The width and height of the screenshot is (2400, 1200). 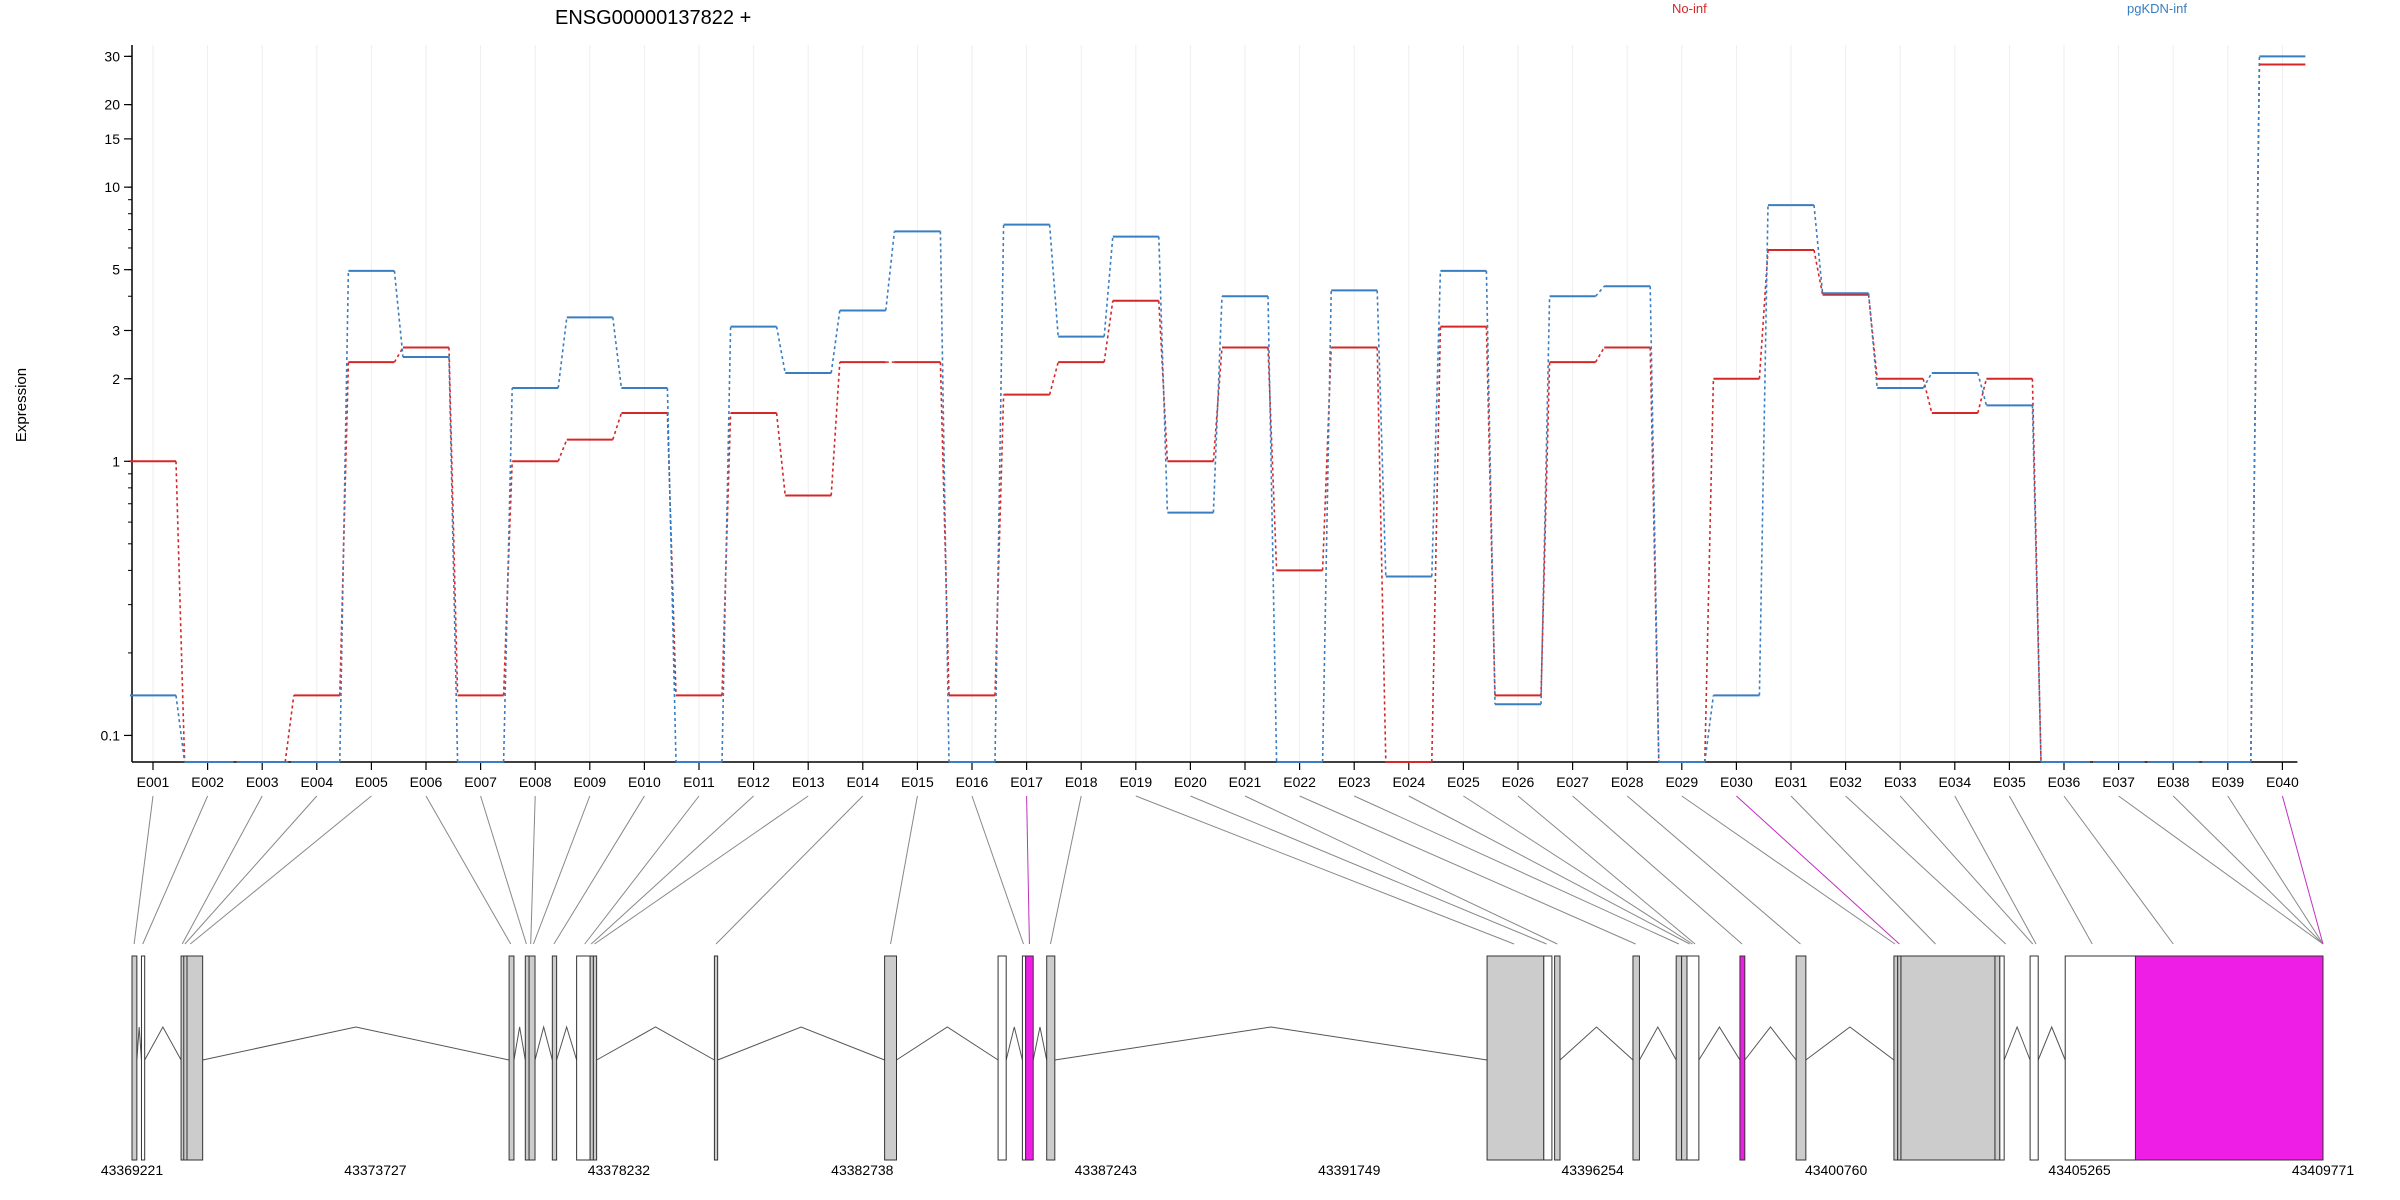 I want to click on y-tick-label: 15, so click(x=112, y=139).